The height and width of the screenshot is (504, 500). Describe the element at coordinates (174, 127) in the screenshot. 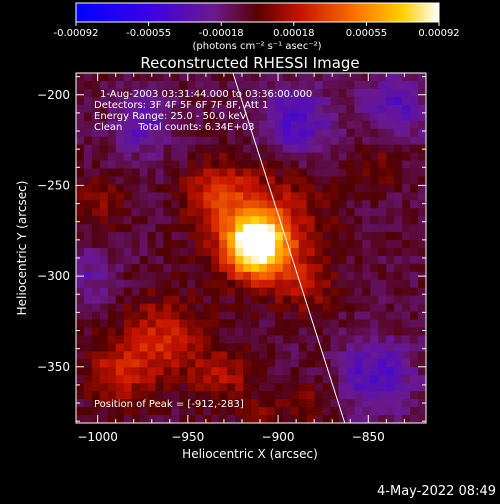

I see `annotation-clean: Clean Total counts: 6.34E+03` at that location.